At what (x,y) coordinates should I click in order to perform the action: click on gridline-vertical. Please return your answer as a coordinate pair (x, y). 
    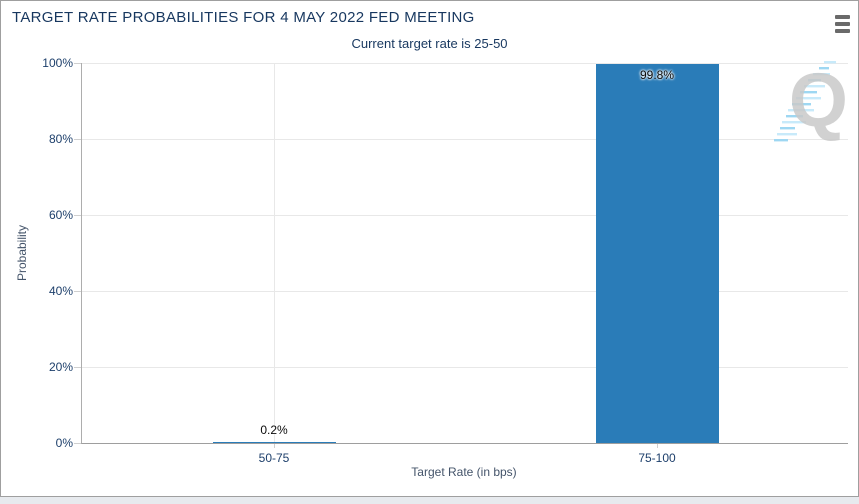
    Looking at the image, I should click on (274, 253).